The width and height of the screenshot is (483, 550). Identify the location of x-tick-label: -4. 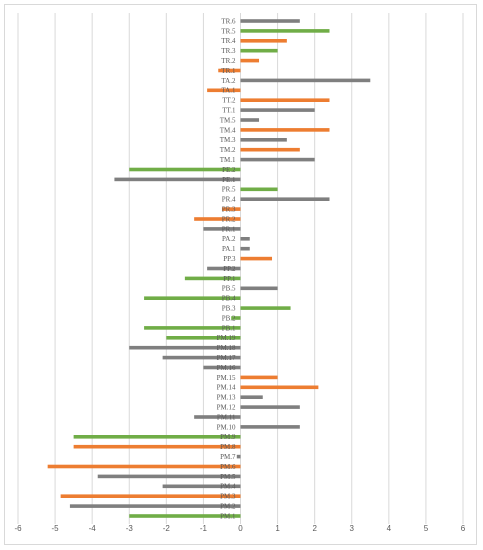
(93, 528).